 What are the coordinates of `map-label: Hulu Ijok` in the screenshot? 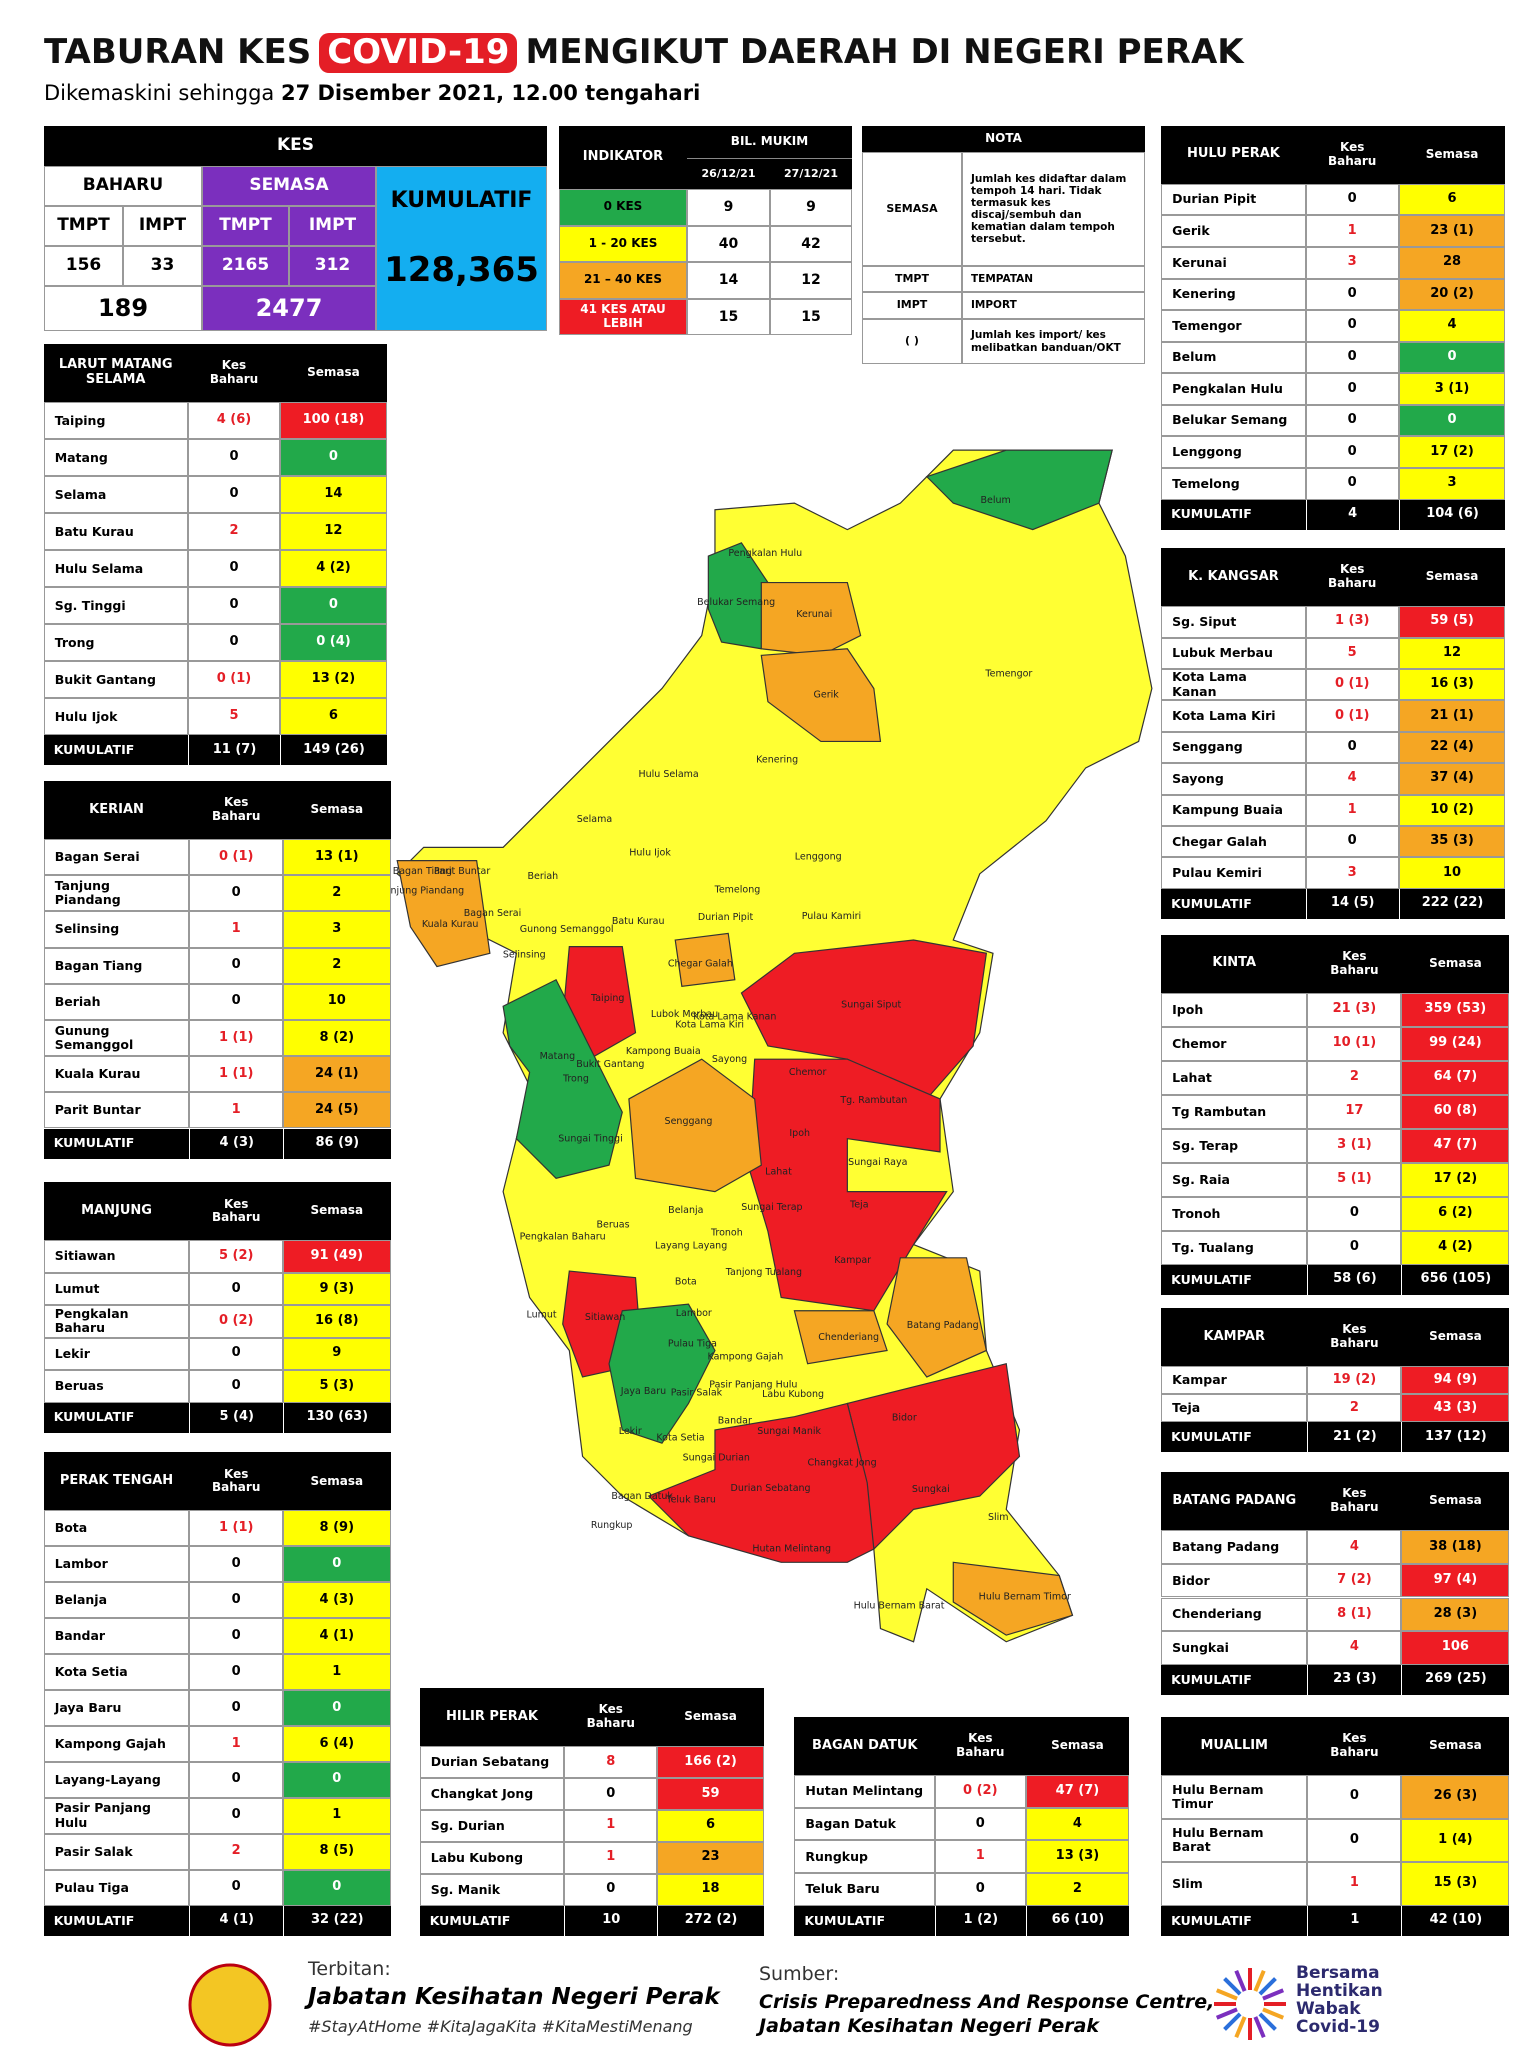 It's located at (650, 852).